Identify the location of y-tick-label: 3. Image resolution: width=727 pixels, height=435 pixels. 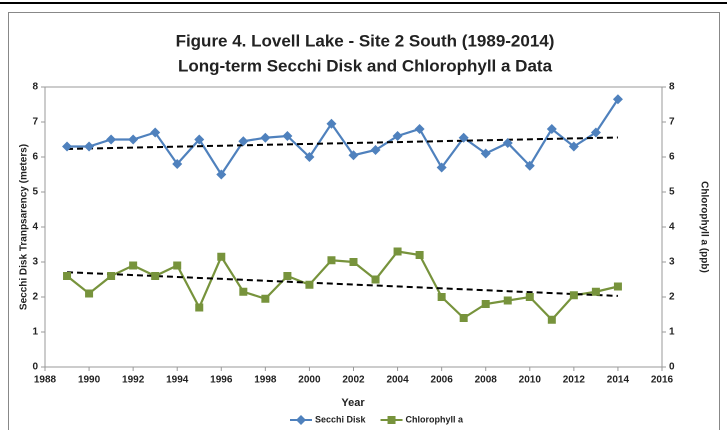
(35, 262).